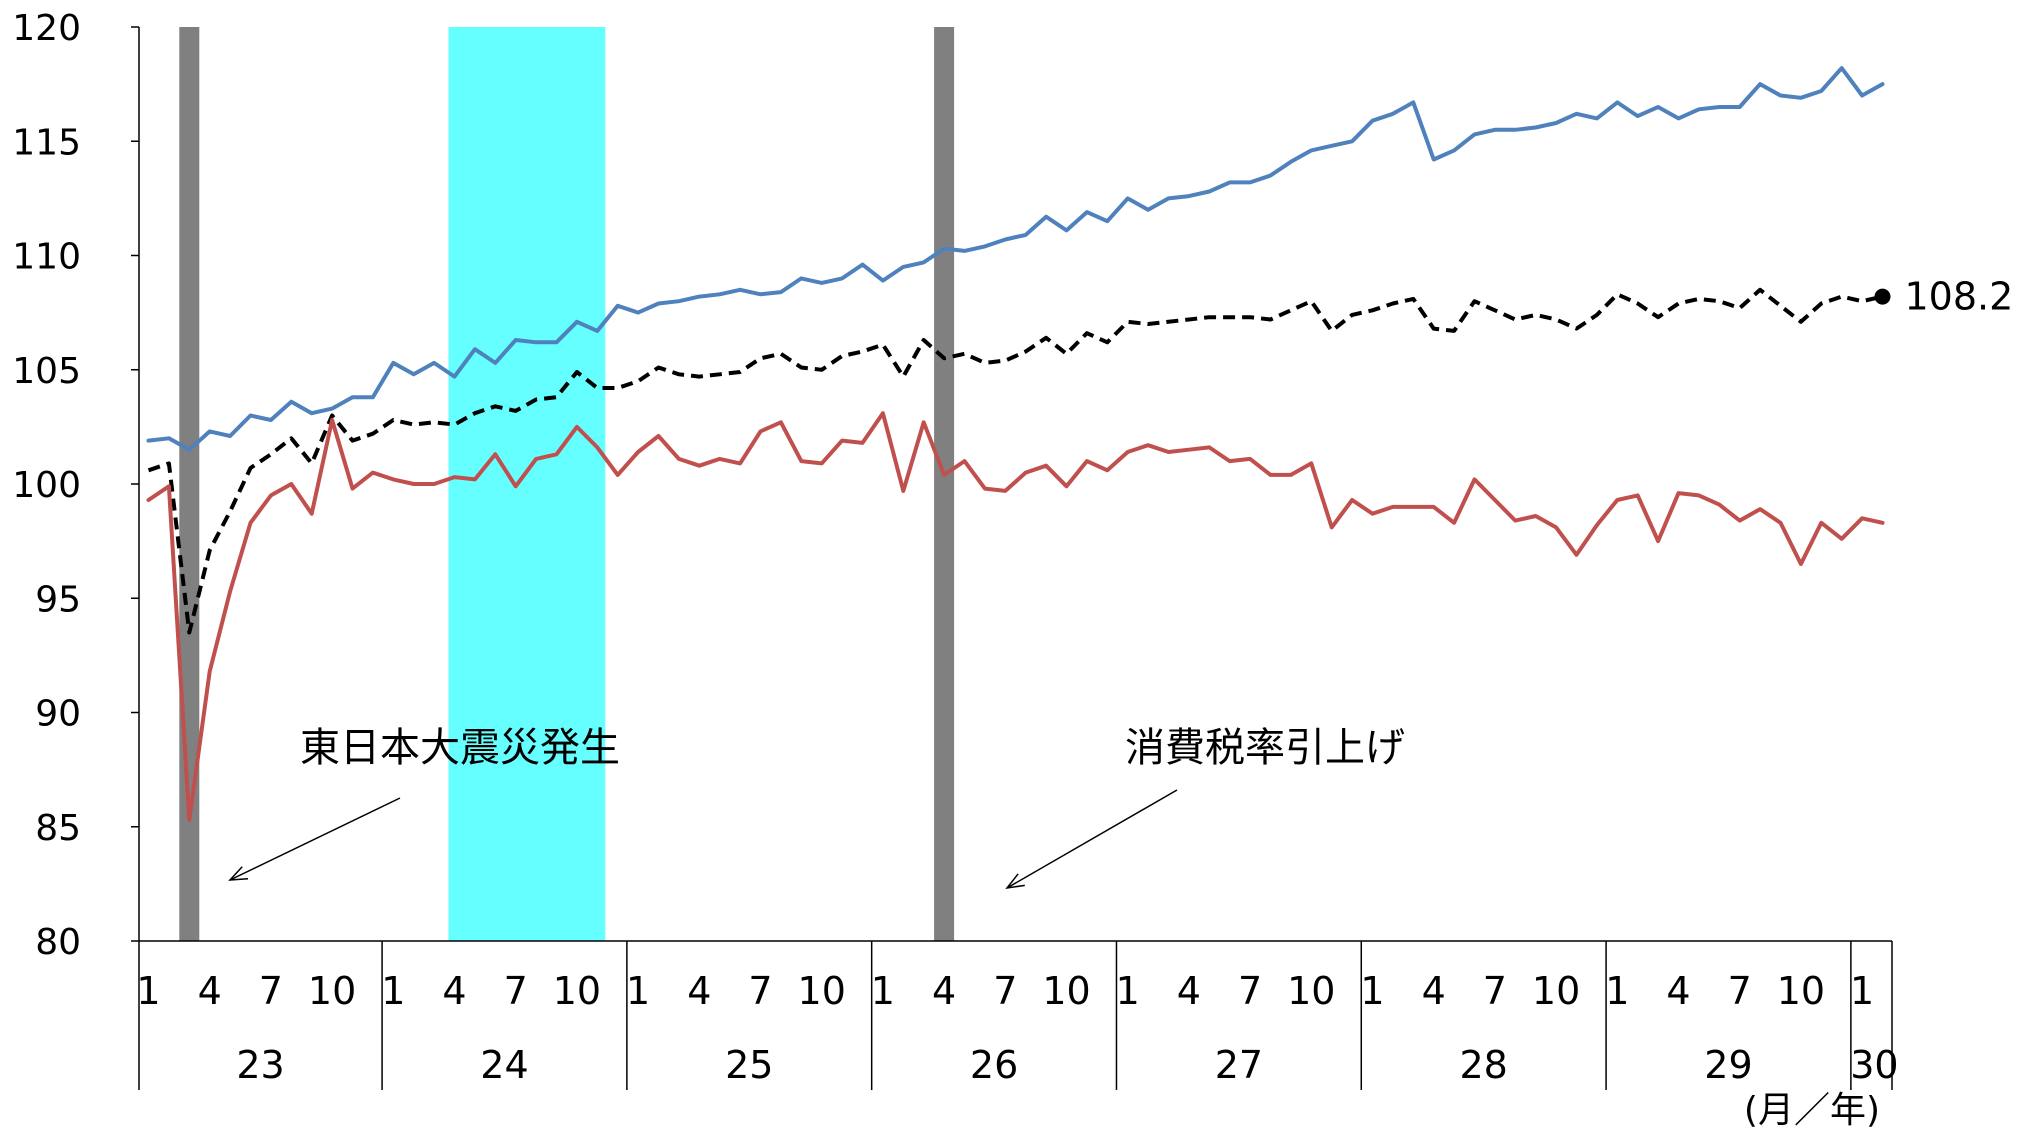  I want to click on annotations: 東日本大震災発生 消費税率引上げ, so click(816, 807).